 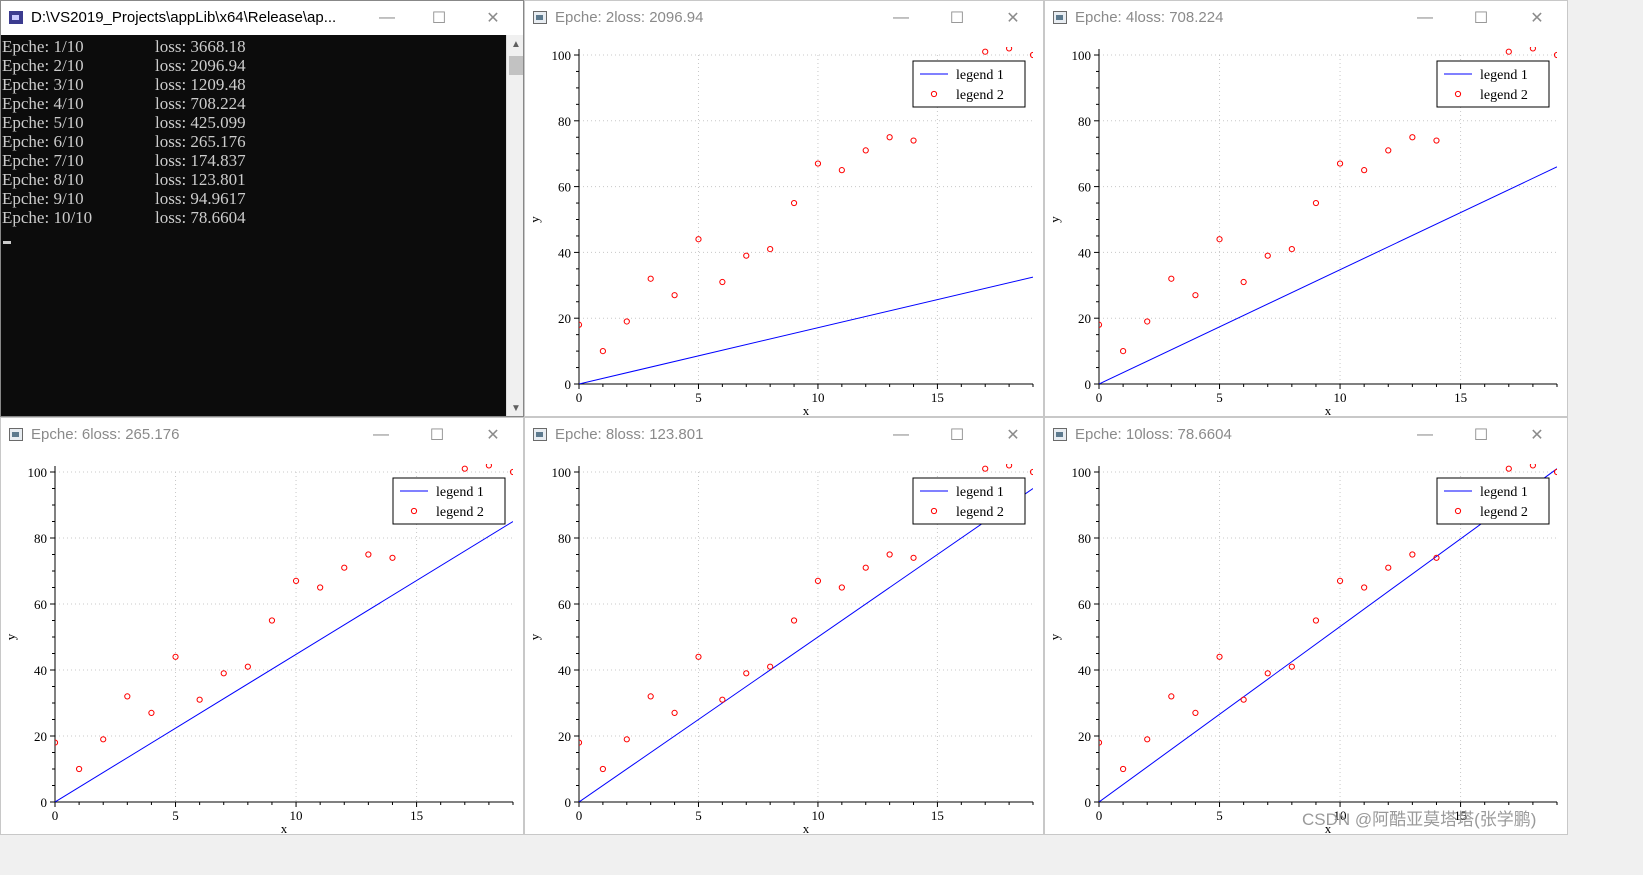 I want to click on plot-window-titlebar: Epche: 10loss: 78.6604 — ☐ ✕, so click(x=1306, y=435).